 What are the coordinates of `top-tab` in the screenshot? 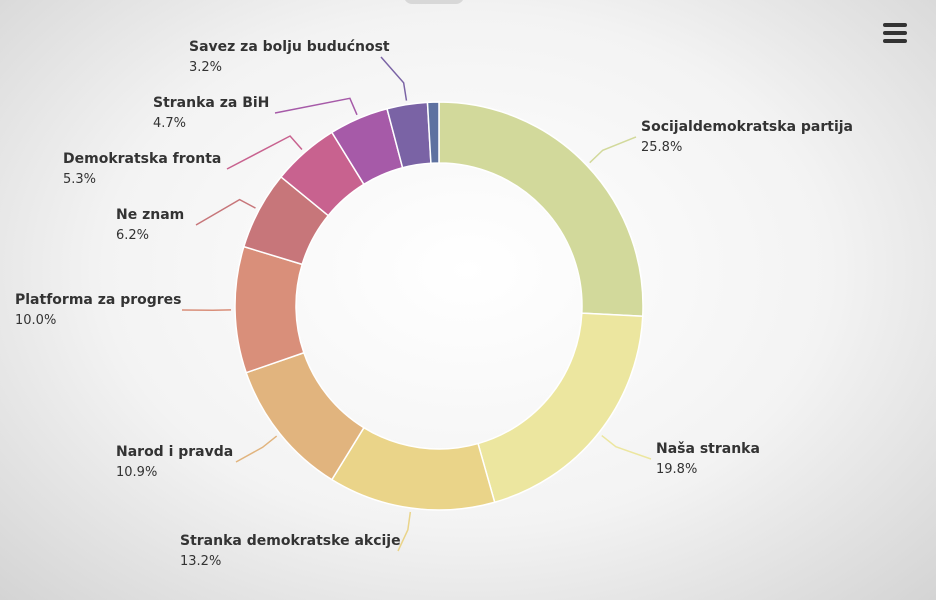 It's located at (434, 2).